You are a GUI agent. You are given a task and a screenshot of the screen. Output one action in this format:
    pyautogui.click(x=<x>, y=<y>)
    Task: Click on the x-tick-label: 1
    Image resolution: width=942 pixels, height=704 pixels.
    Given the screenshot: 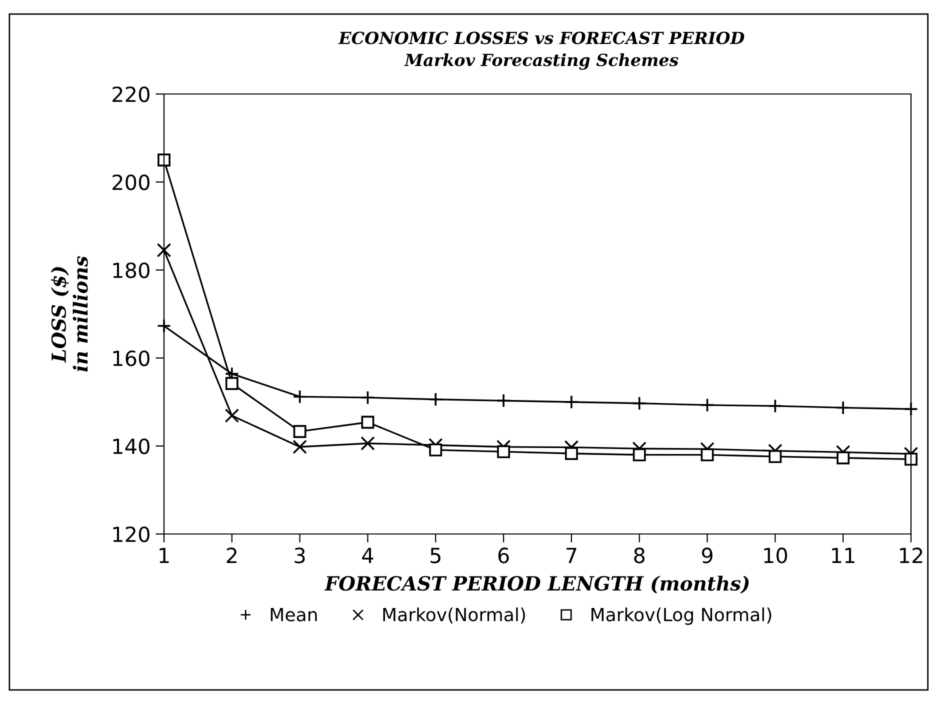 What is the action you would take?
    pyautogui.click(x=164, y=556)
    